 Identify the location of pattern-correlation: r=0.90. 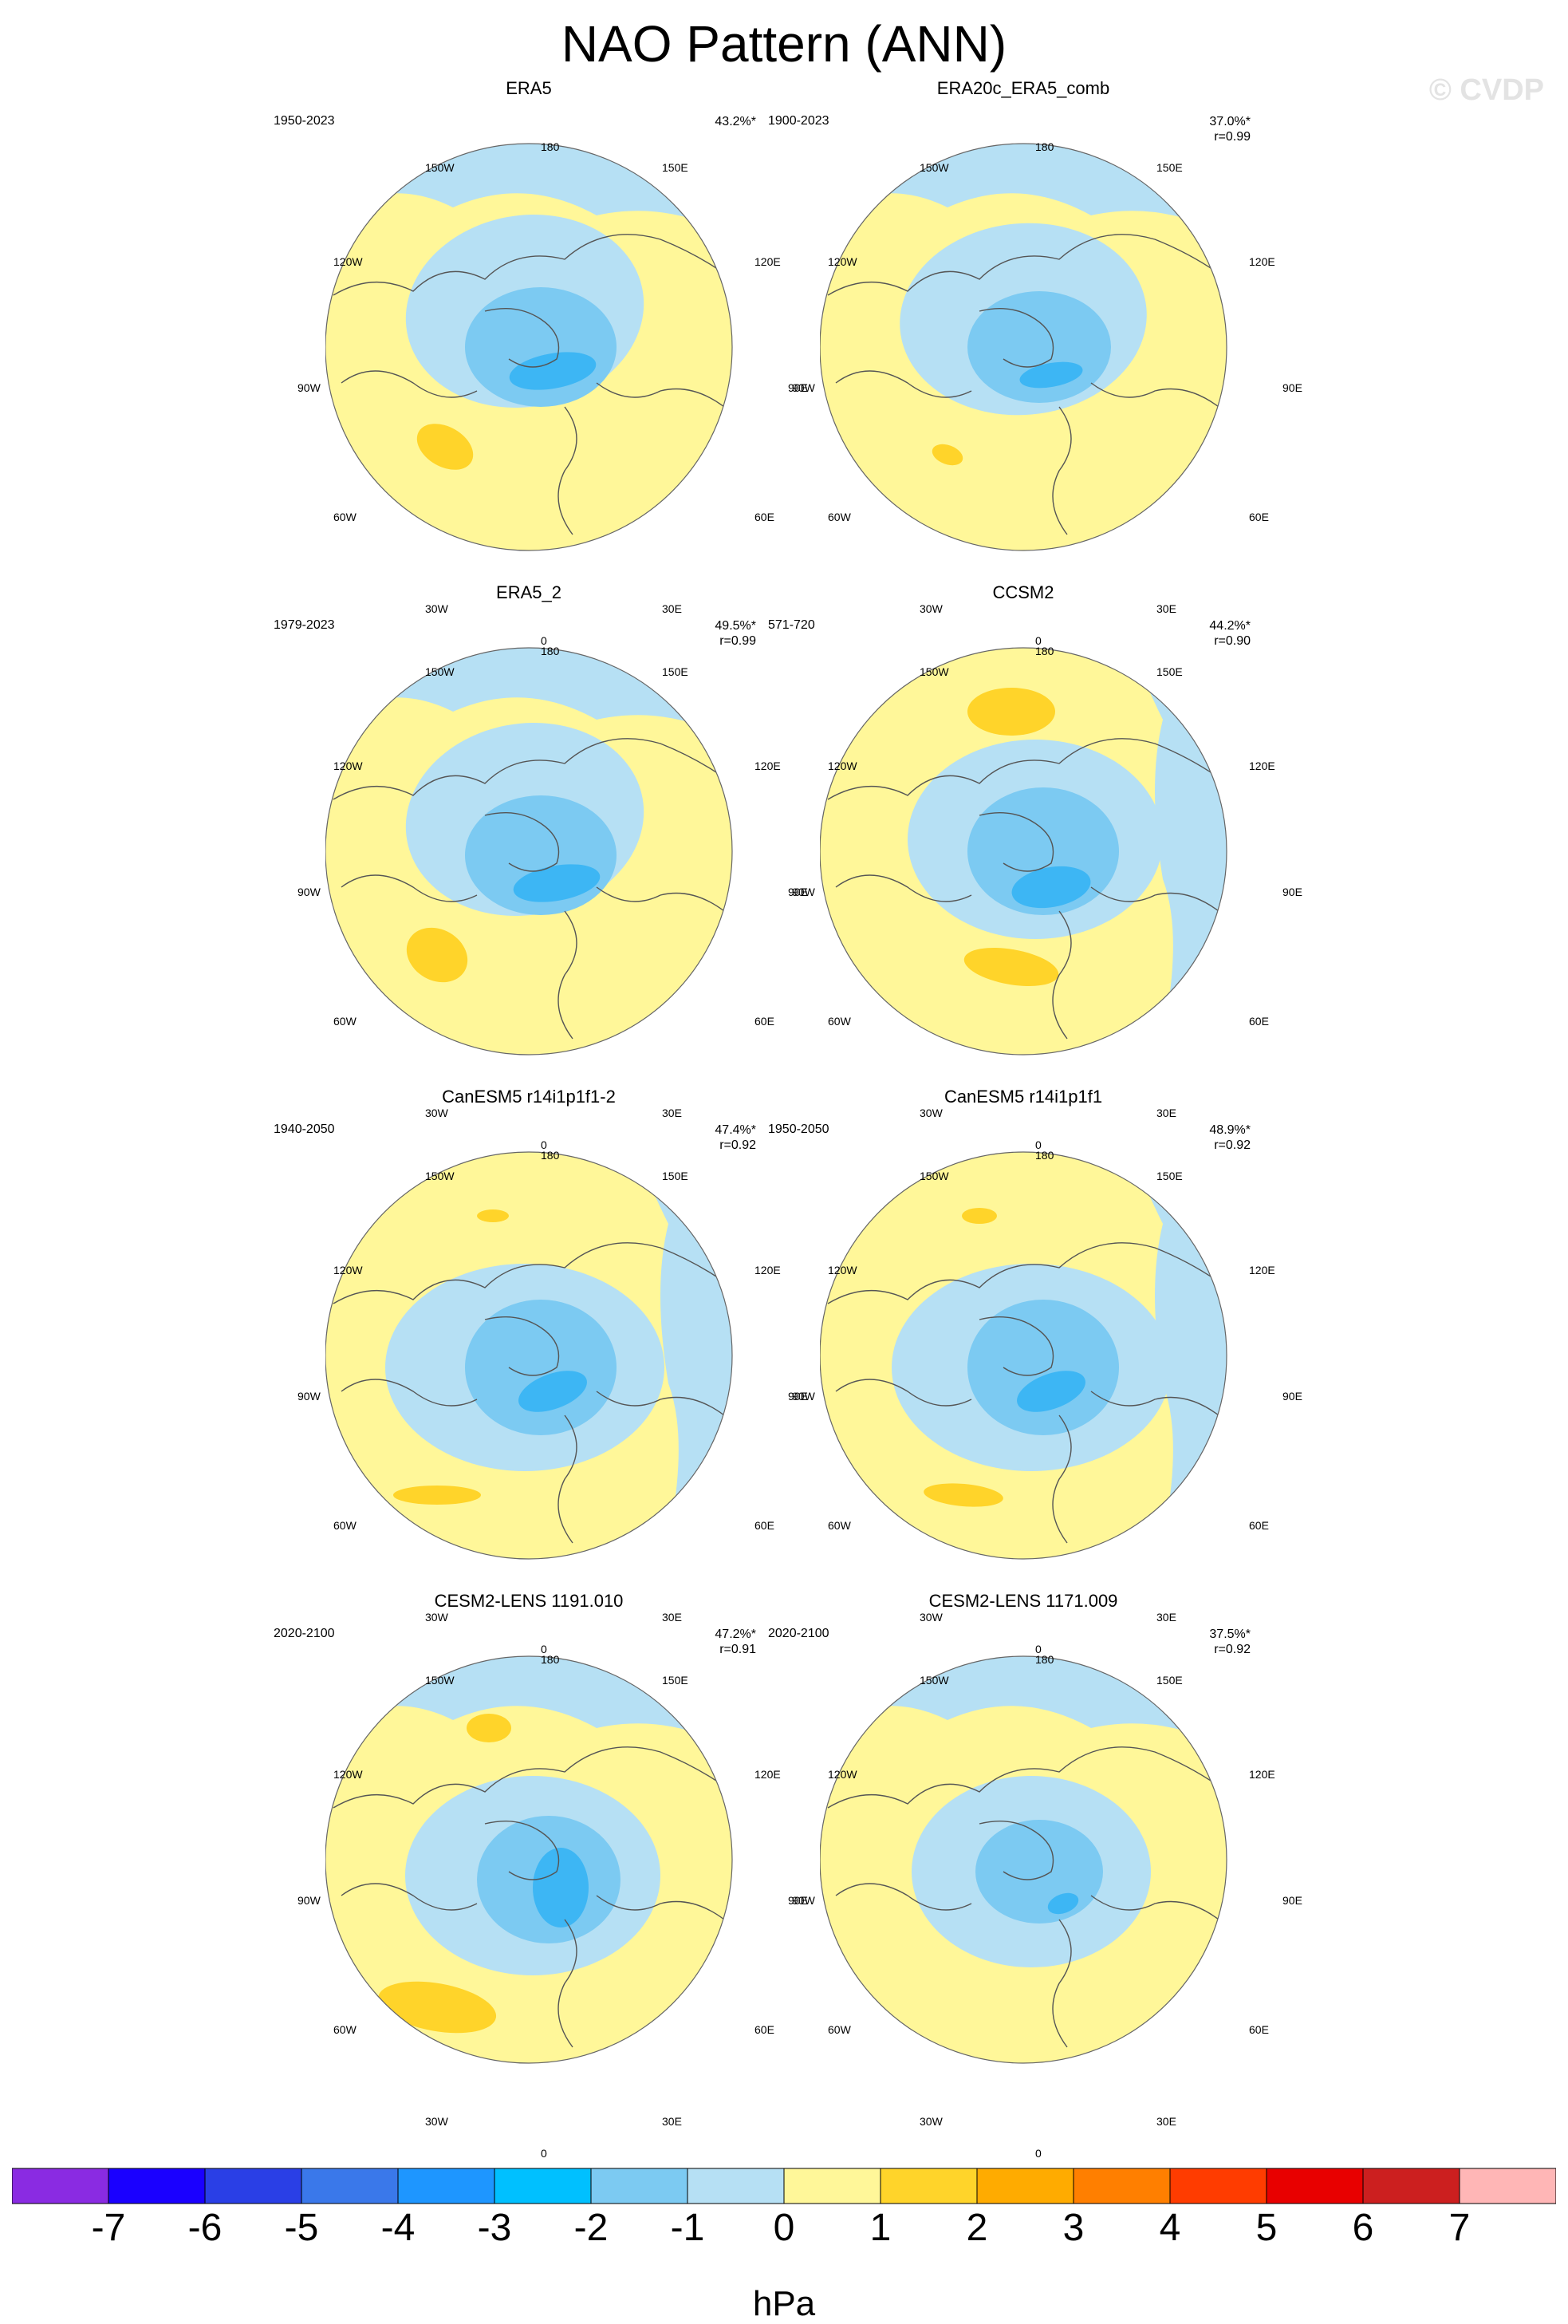
(1232, 641).